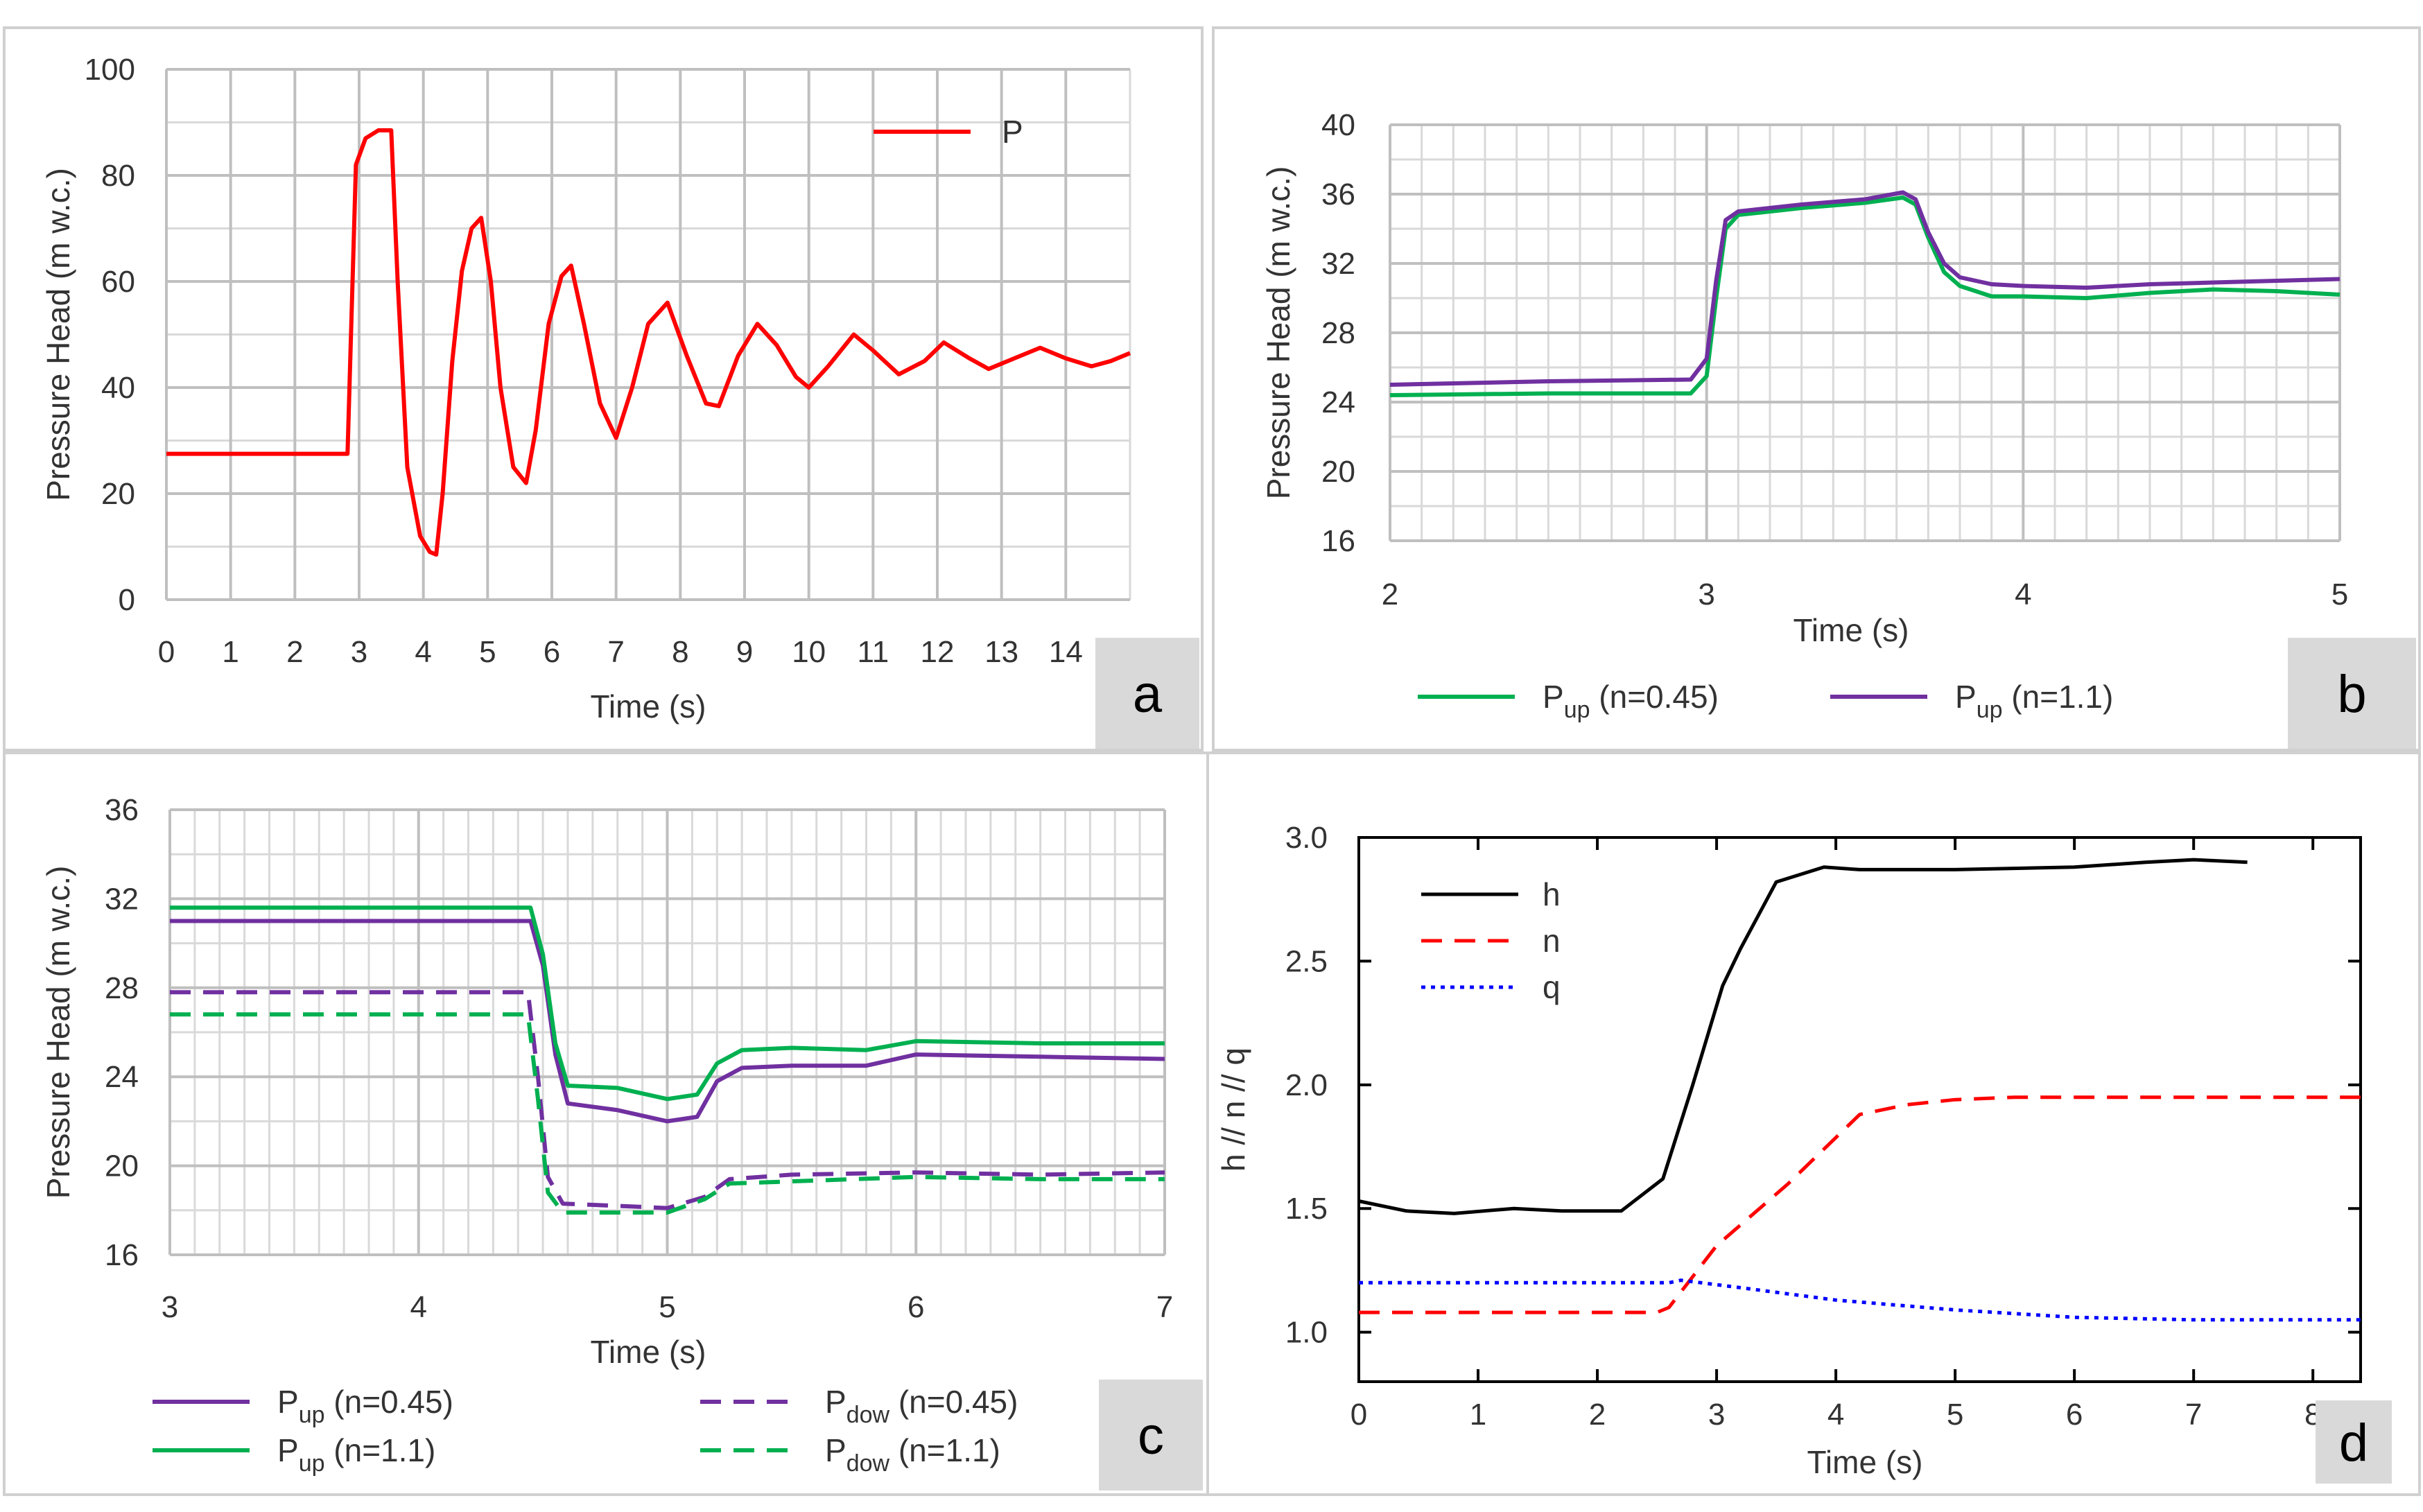 The width and height of the screenshot is (2423, 1512). I want to click on y-tick-label: 1.5, so click(1306, 1209).